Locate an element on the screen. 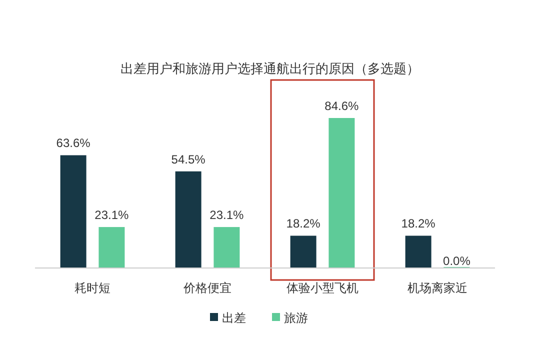 The height and width of the screenshot is (349, 540). x-tick-label: 价格便宜 is located at coordinates (207, 288).